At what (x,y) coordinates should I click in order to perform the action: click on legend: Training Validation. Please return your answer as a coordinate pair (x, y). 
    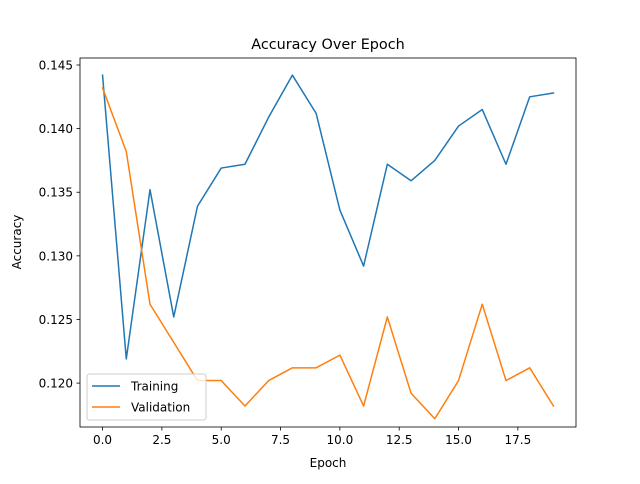
    Looking at the image, I should click on (146, 397).